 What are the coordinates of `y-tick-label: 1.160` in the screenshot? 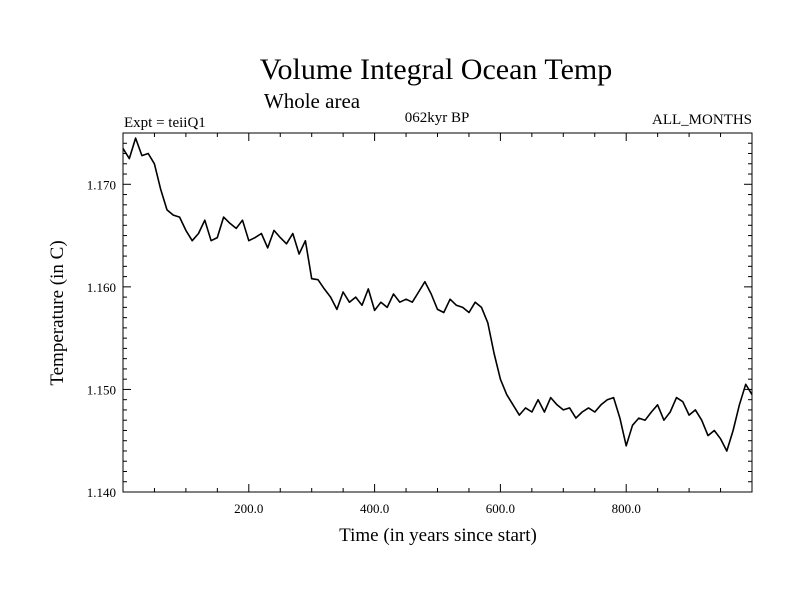 It's located at (101, 287).